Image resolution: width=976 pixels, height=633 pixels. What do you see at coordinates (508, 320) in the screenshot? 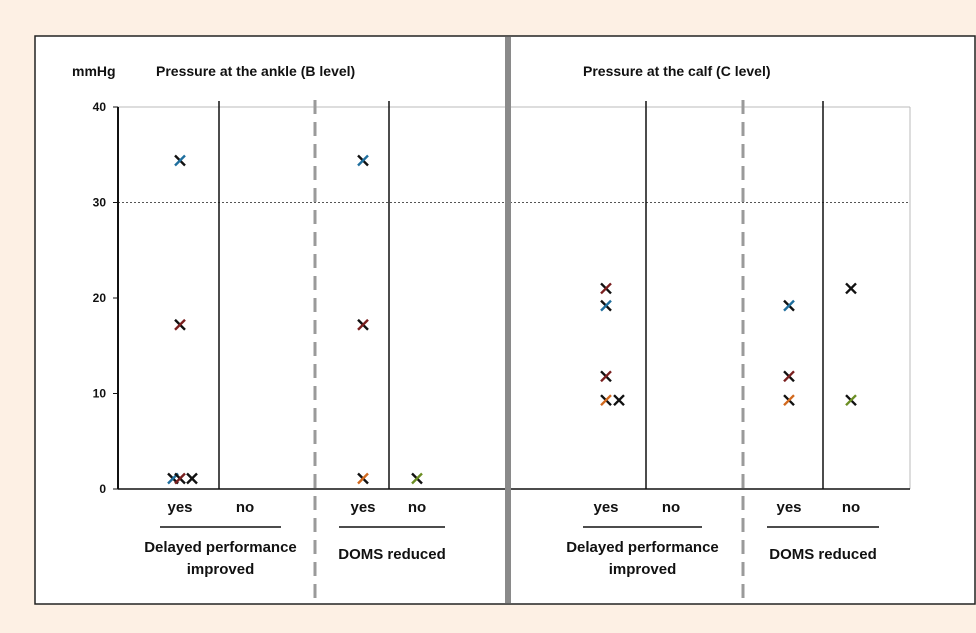
I see `panel-divider` at bounding box center [508, 320].